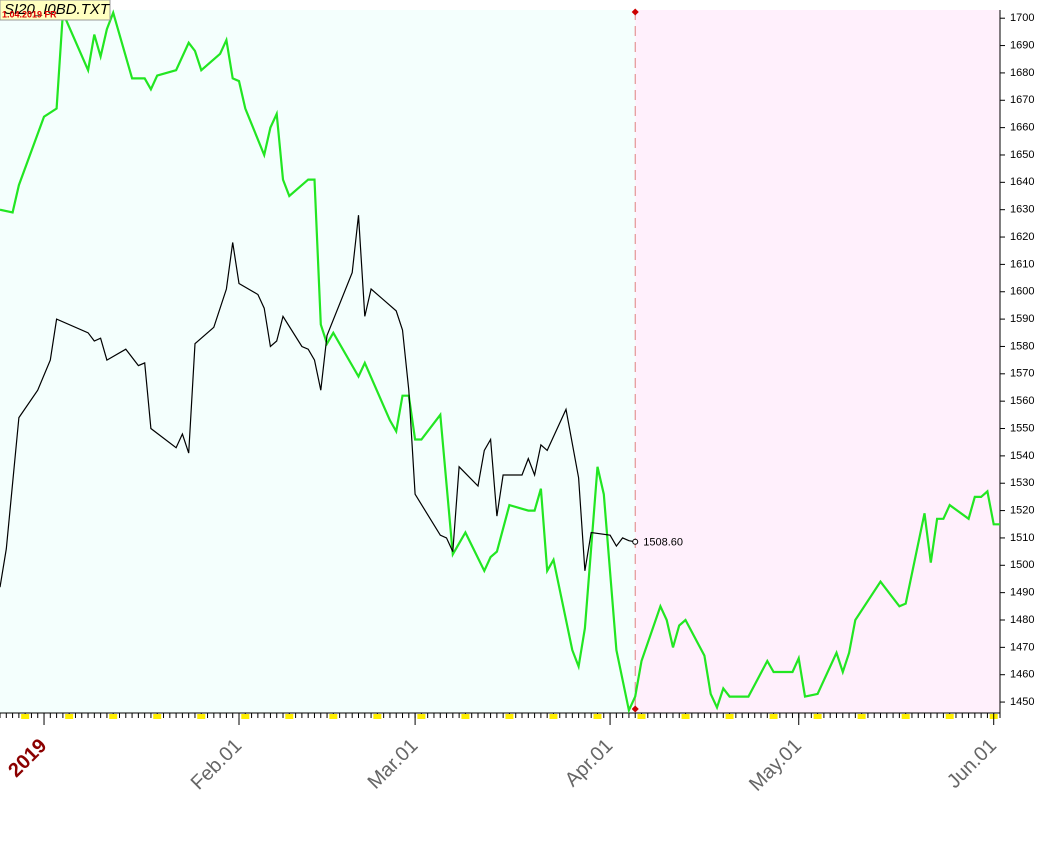 The image size is (1063, 849). Describe the element at coordinates (1022, 565) in the screenshot. I see `y-tick-label: 1500` at that location.